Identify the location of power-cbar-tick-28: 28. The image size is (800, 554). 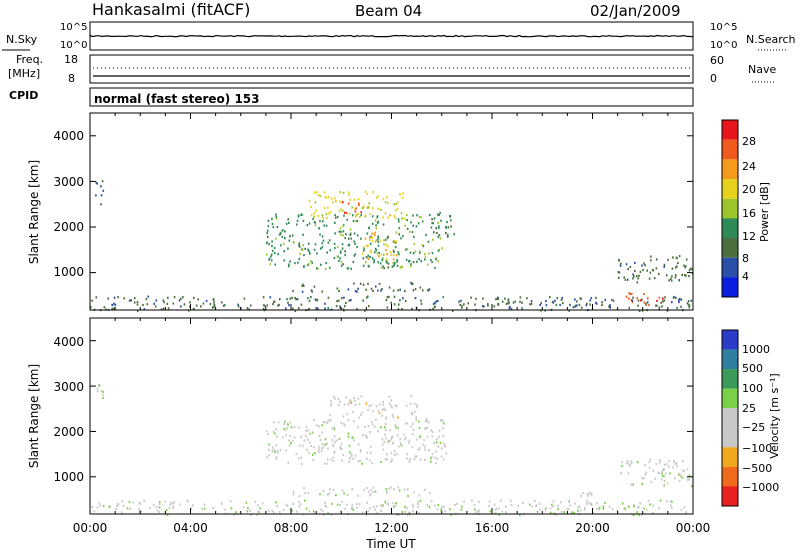
(749, 141).